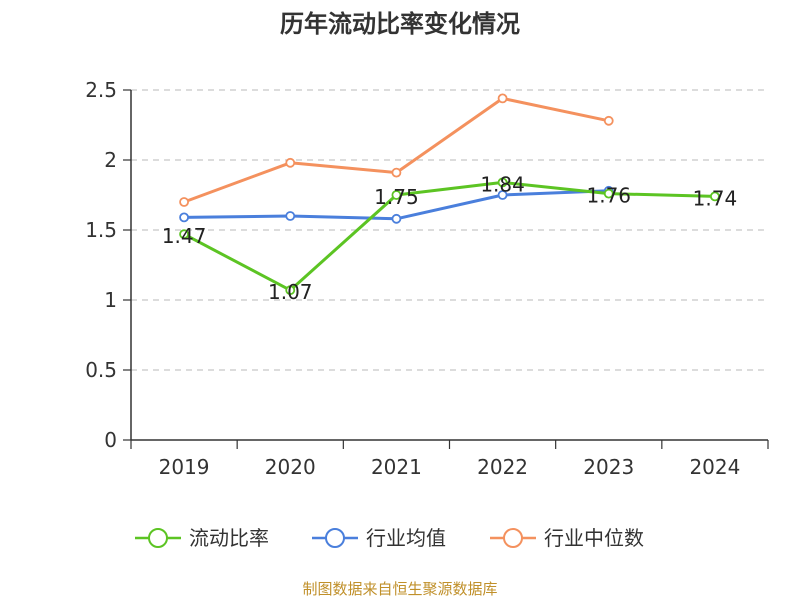 This screenshot has width=800, height=600. What do you see at coordinates (406, 538) in the screenshot?
I see `legend-label: 行业均值` at bounding box center [406, 538].